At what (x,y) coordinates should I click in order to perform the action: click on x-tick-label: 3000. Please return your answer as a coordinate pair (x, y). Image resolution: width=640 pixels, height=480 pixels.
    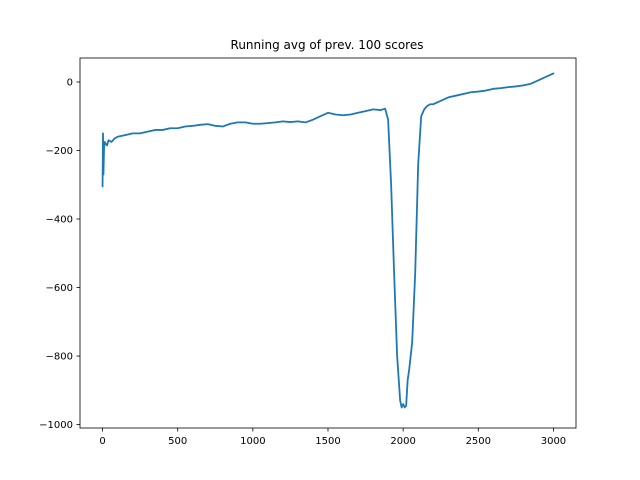
    Looking at the image, I should click on (553, 441).